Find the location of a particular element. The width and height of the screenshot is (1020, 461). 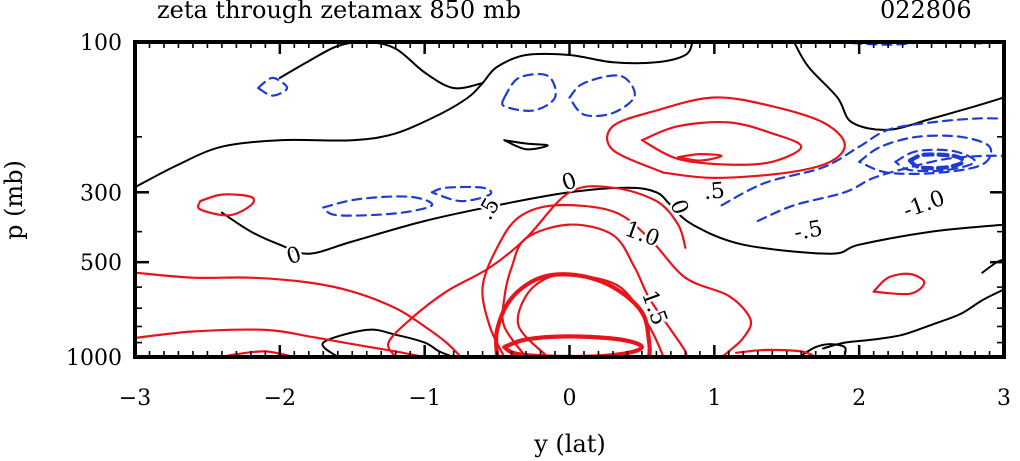

contour-label: .5 is located at coordinates (714, 191).